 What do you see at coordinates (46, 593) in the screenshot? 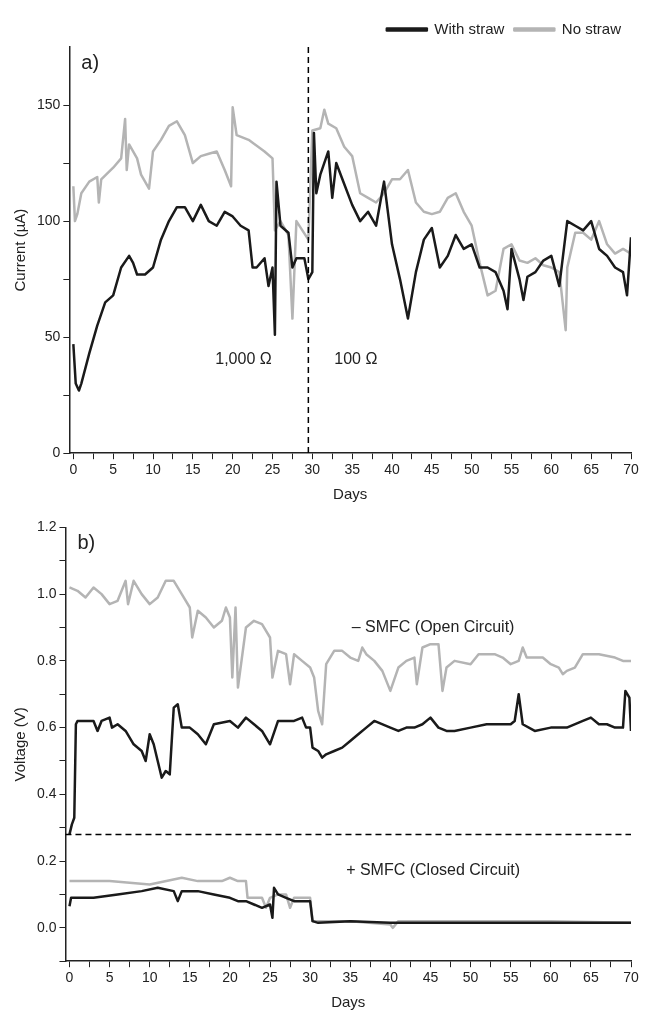
I see `y-tick-label: 1.0` at bounding box center [46, 593].